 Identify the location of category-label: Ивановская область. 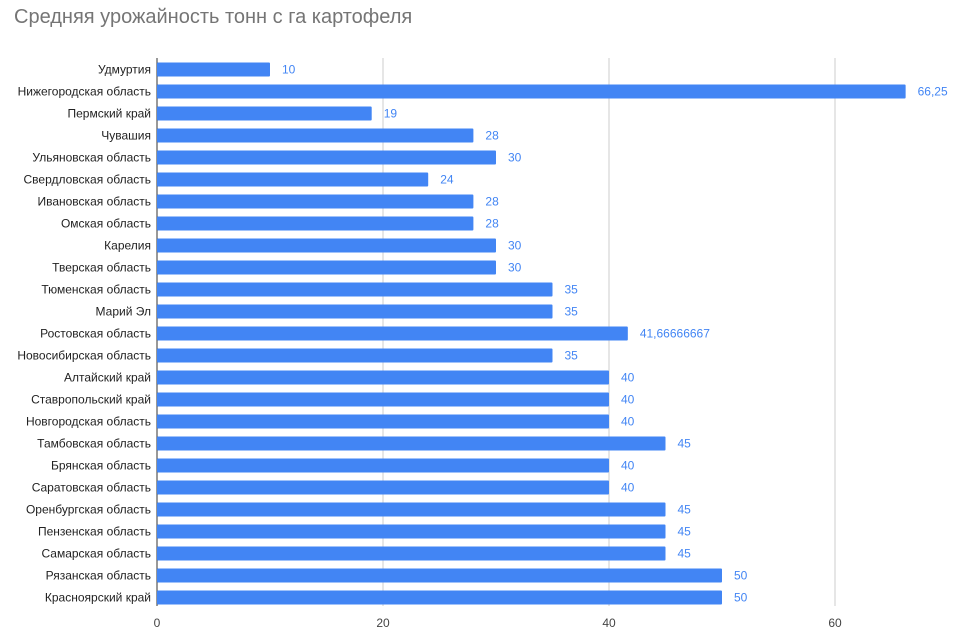
(94, 202).